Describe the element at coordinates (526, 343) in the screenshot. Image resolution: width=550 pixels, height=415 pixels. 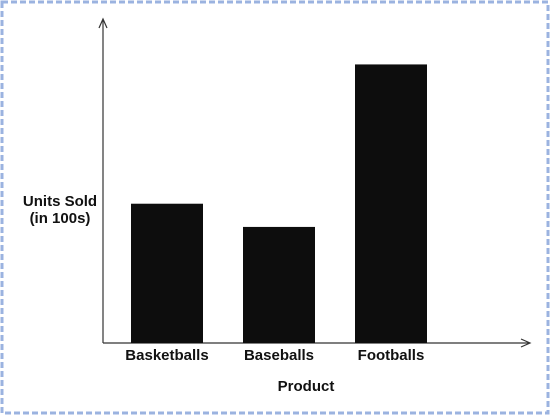
I see `x-axis-arrow` at that location.